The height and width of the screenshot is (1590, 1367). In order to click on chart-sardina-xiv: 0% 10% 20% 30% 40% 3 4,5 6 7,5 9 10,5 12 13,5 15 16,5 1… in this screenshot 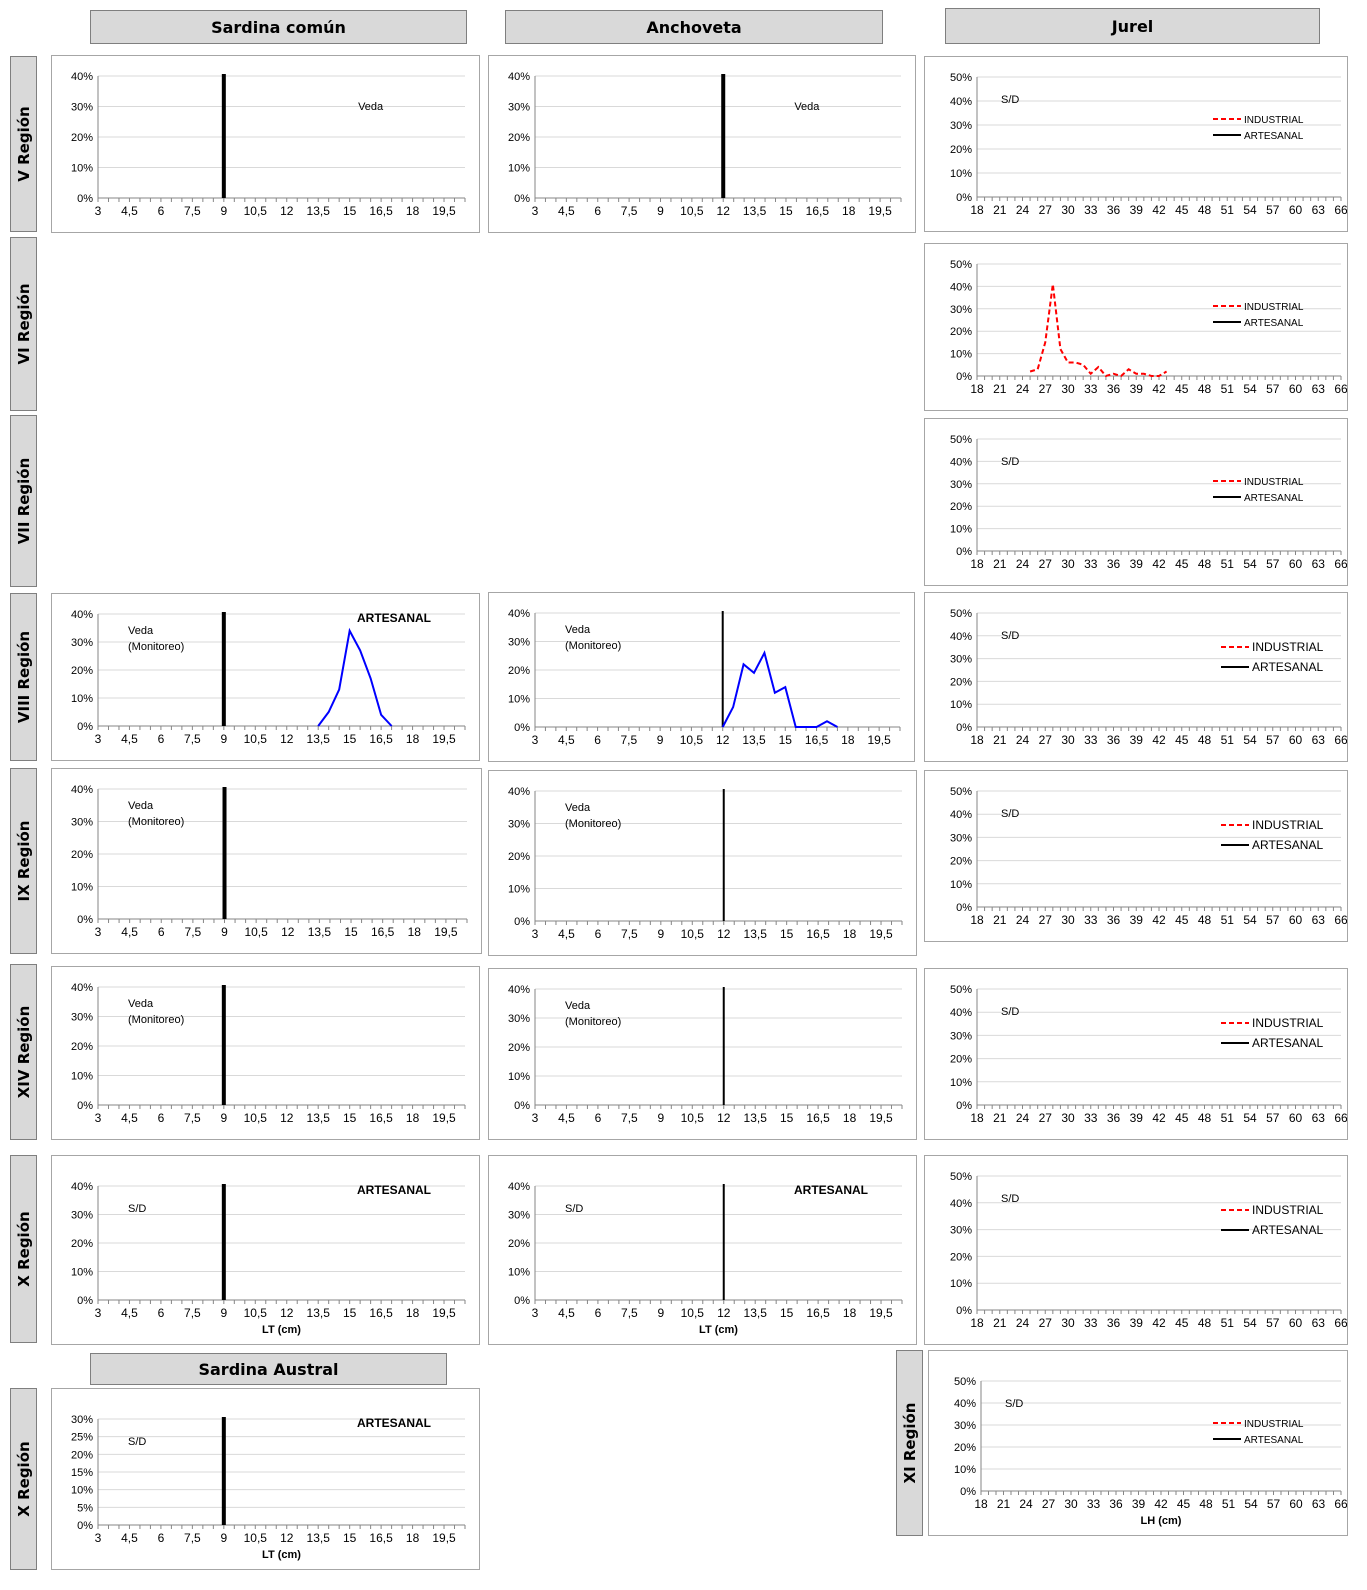, I will do `click(265, 1053)`.